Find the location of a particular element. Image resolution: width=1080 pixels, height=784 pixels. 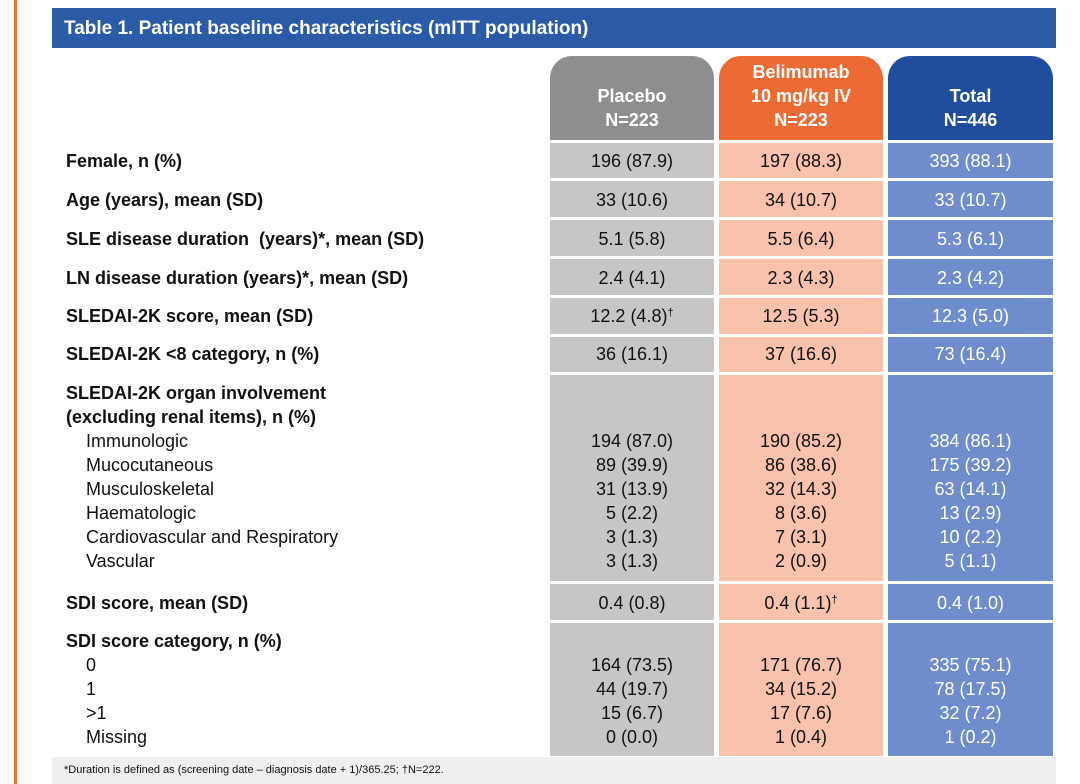

total-value: 12.3 (5.0) is located at coordinates (970, 316).